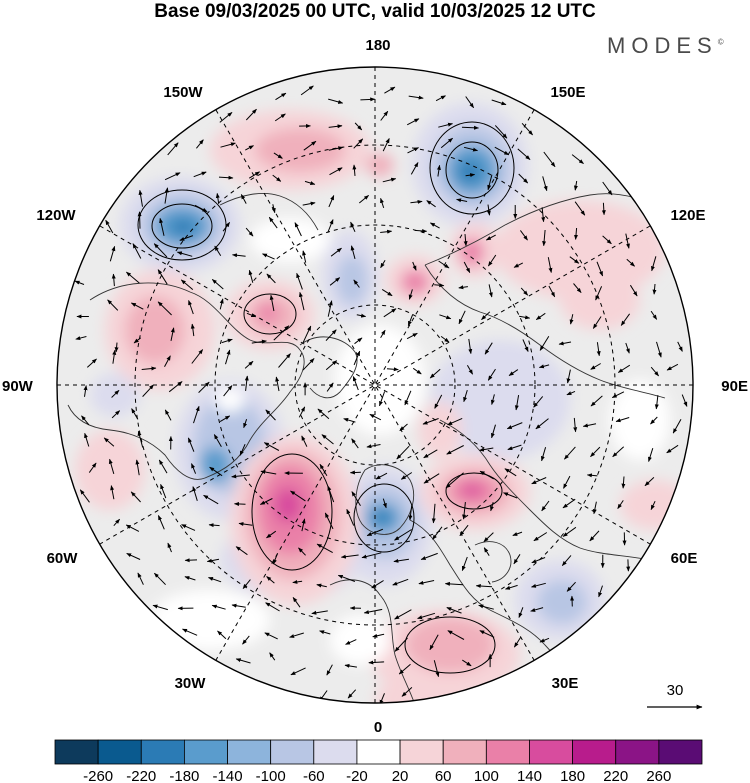 Image resolution: width=750 pixels, height=783 pixels. Describe the element at coordinates (529, 775) in the screenshot. I see `colorbar-tick-label: 140` at that location.